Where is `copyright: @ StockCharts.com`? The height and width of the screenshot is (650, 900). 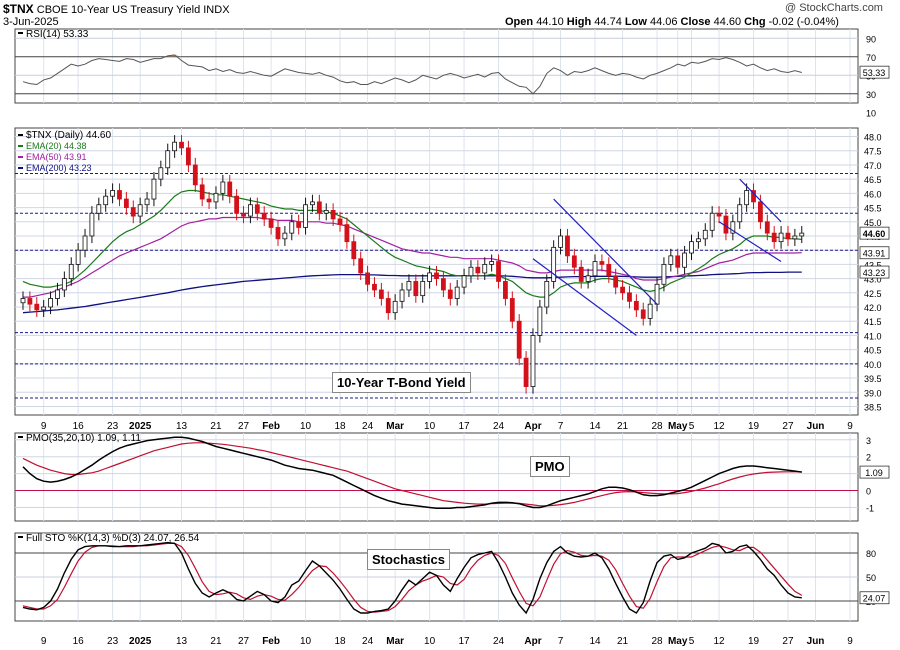
copyright: @ StockCharts.com is located at coordinates (834, 8).